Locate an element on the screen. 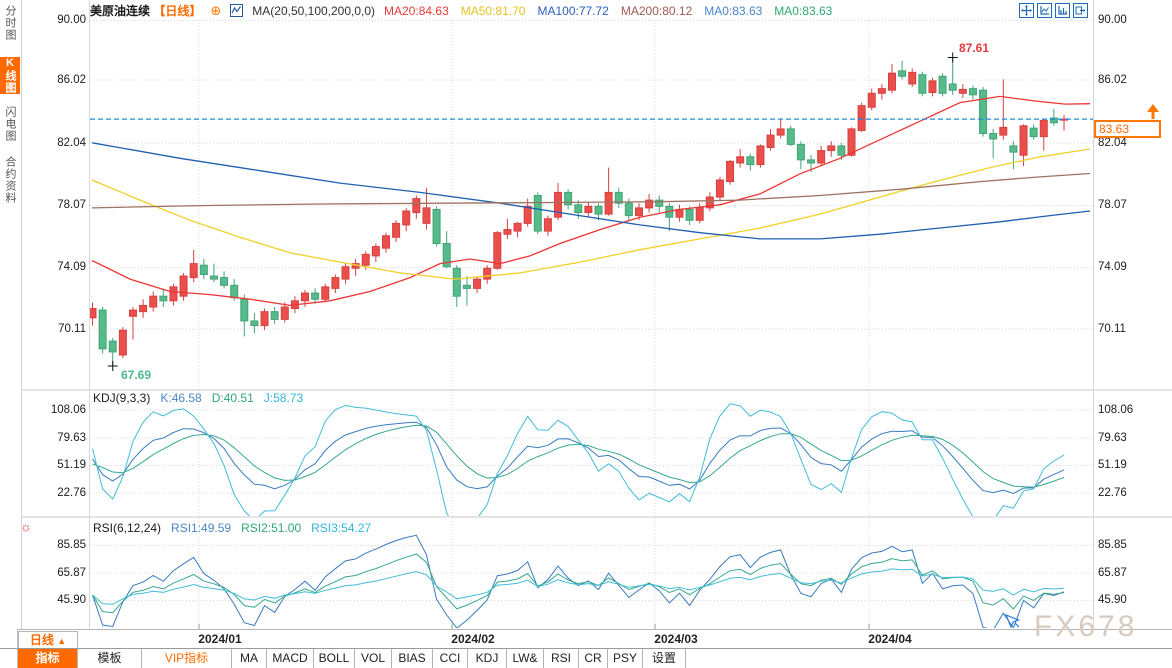  sidebar-tab-2: K线图 is located at coordinates (10, 75).